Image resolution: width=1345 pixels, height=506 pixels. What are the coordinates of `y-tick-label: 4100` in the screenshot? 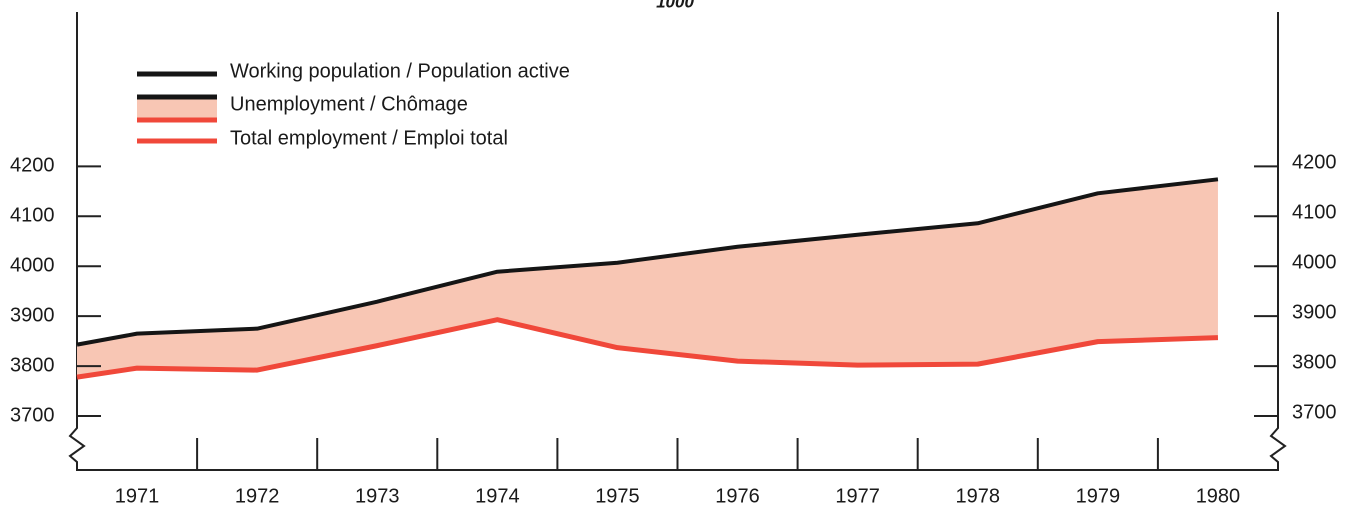 It's located at (32, 216).